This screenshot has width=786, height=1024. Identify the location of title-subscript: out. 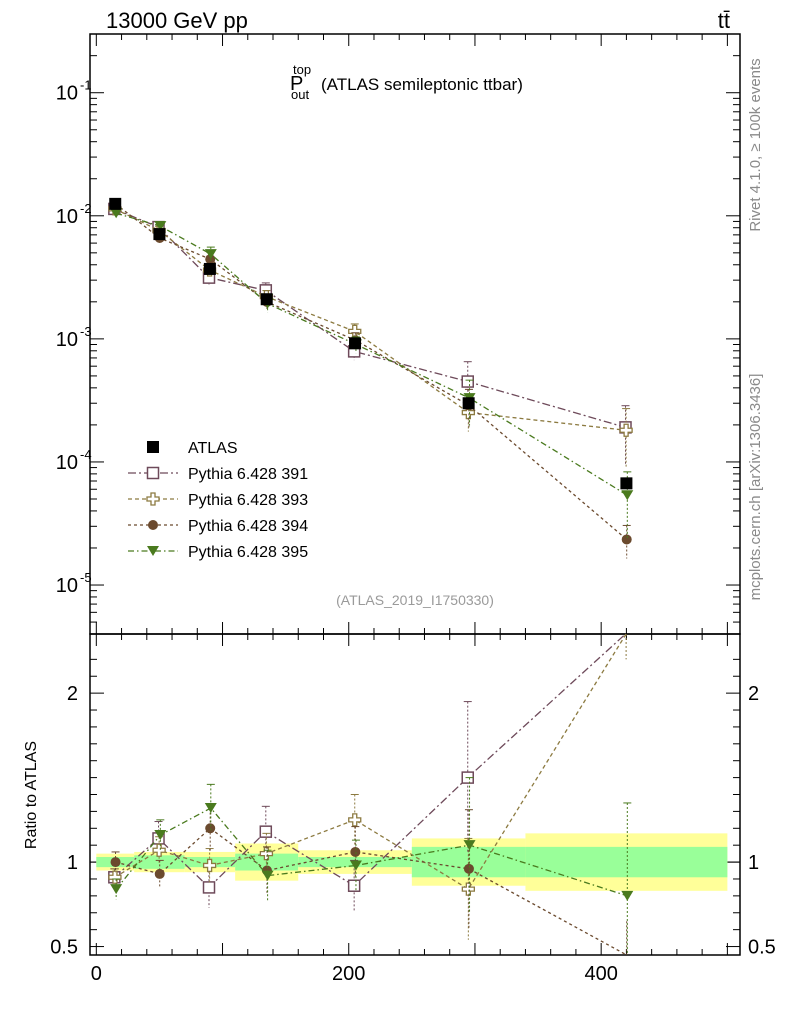
(300, 94).